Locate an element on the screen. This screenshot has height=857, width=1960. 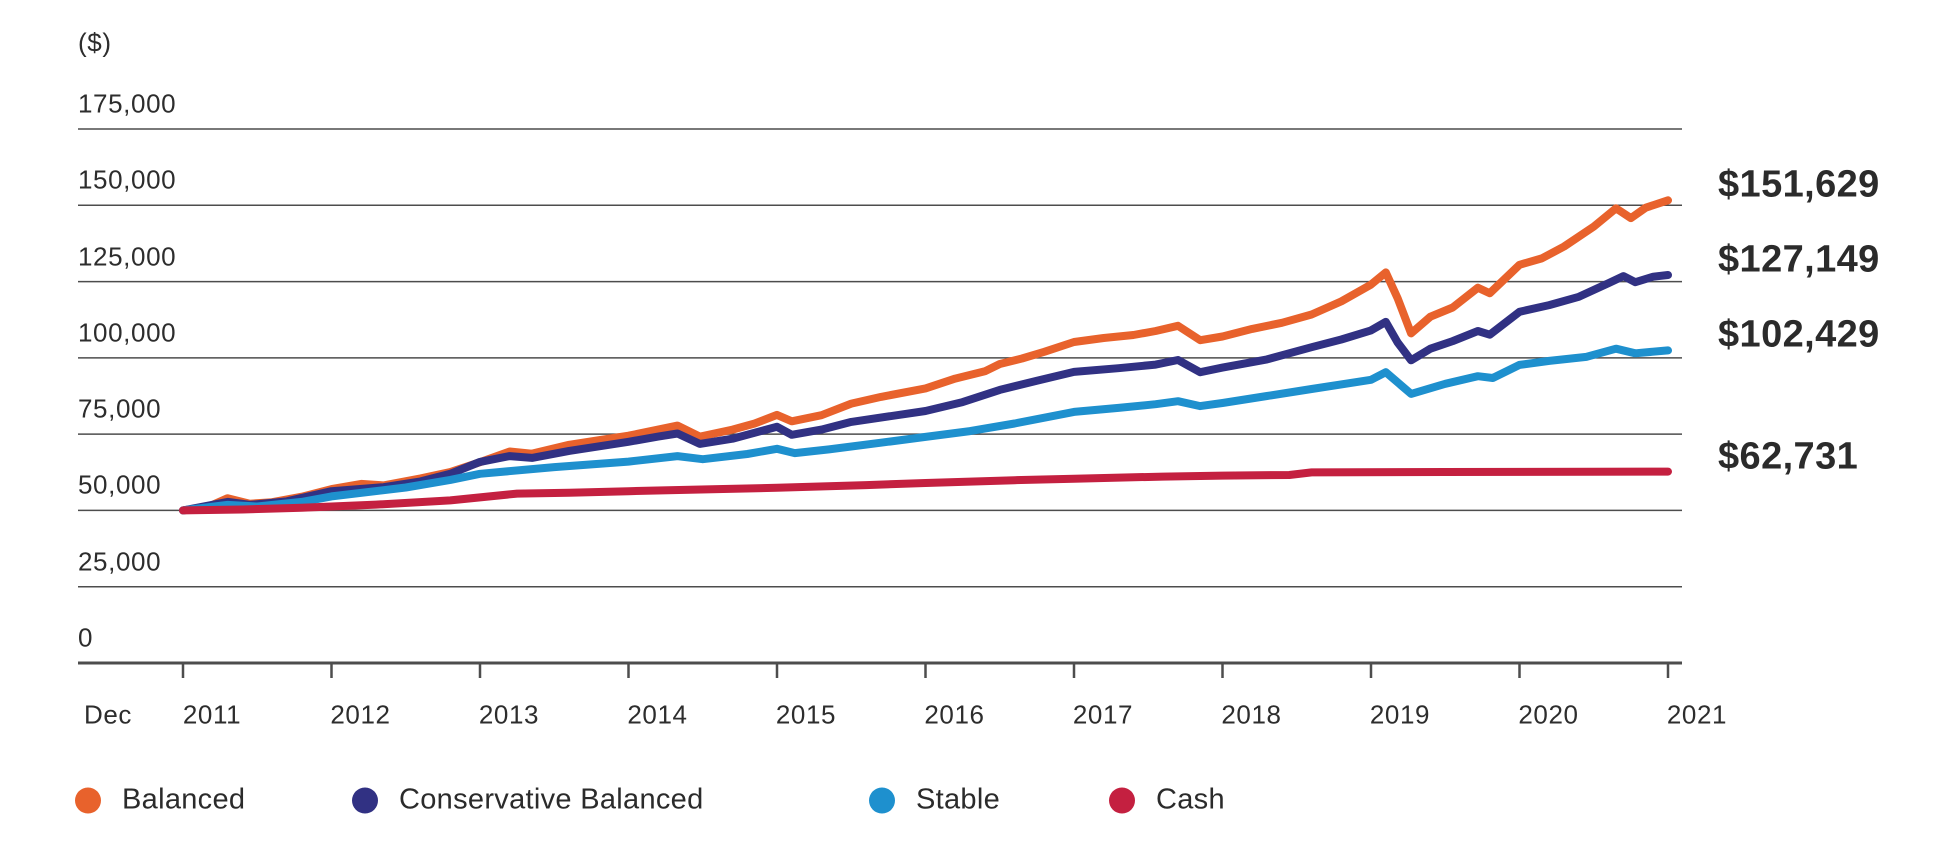
y-axis-label-125000: 125,000 is located at coordinates (127, 256).